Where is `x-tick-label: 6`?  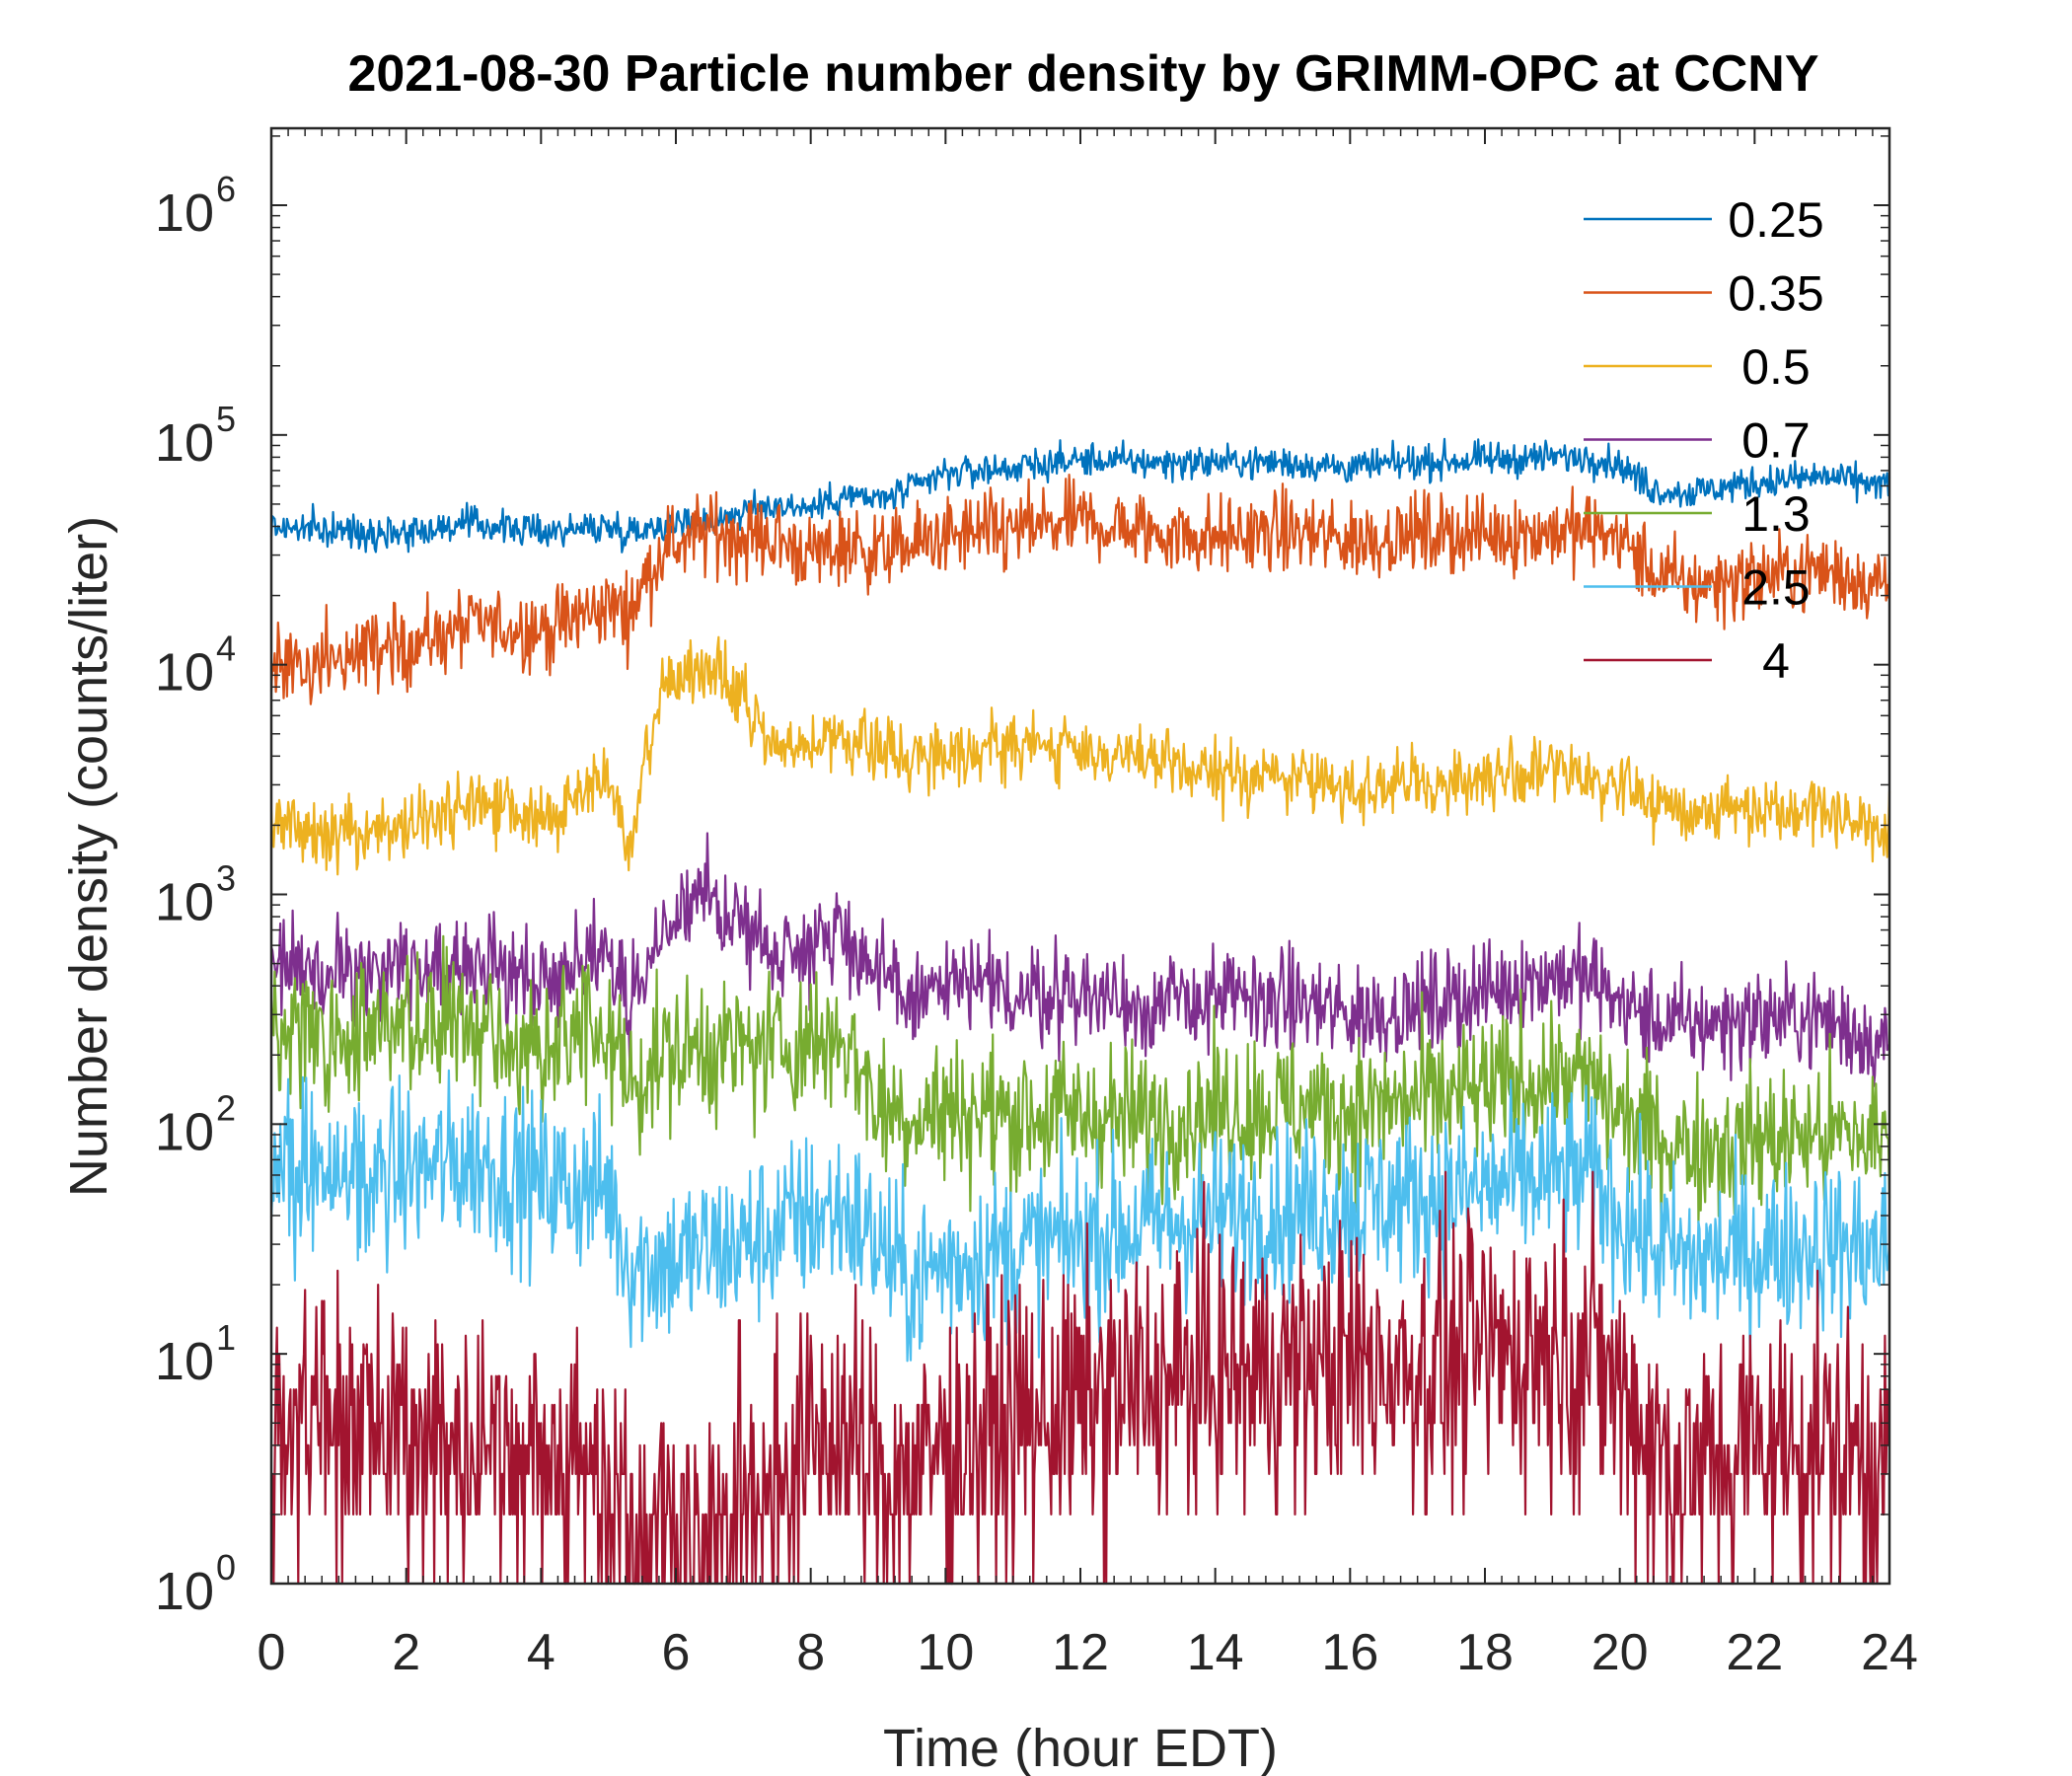
x-tick-label: 6 is located at coordinates (677, 1653).